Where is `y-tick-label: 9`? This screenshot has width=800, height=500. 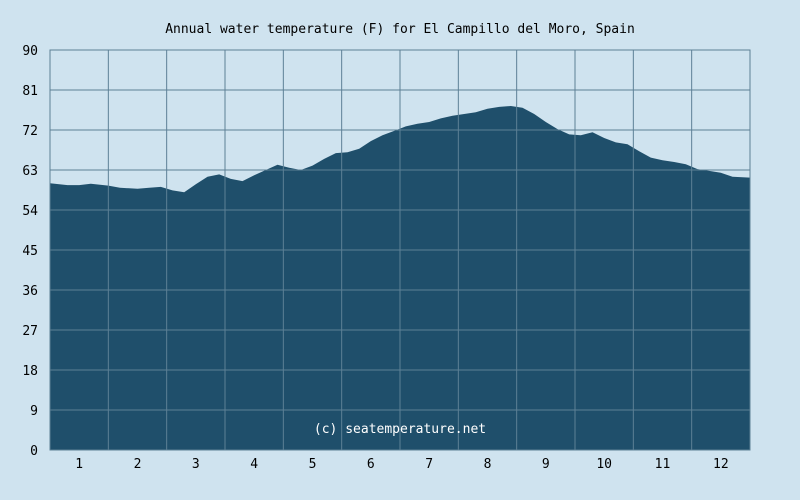 y-tick-label: 9 is located at coordinates (34, 411).